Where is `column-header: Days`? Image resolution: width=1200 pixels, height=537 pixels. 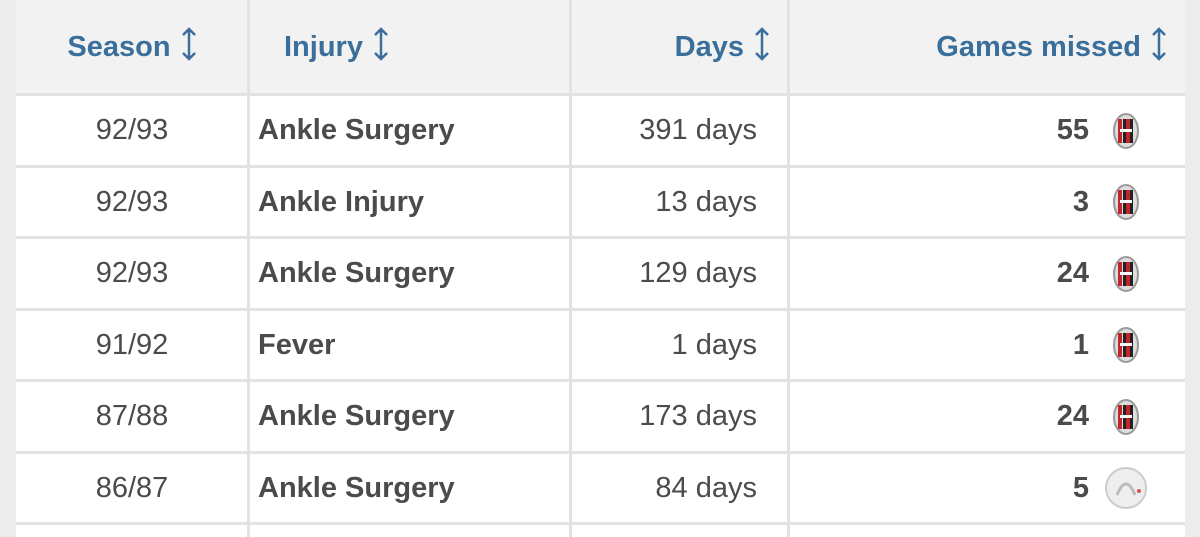
column-header: Days is located at coordinates (679, 47).